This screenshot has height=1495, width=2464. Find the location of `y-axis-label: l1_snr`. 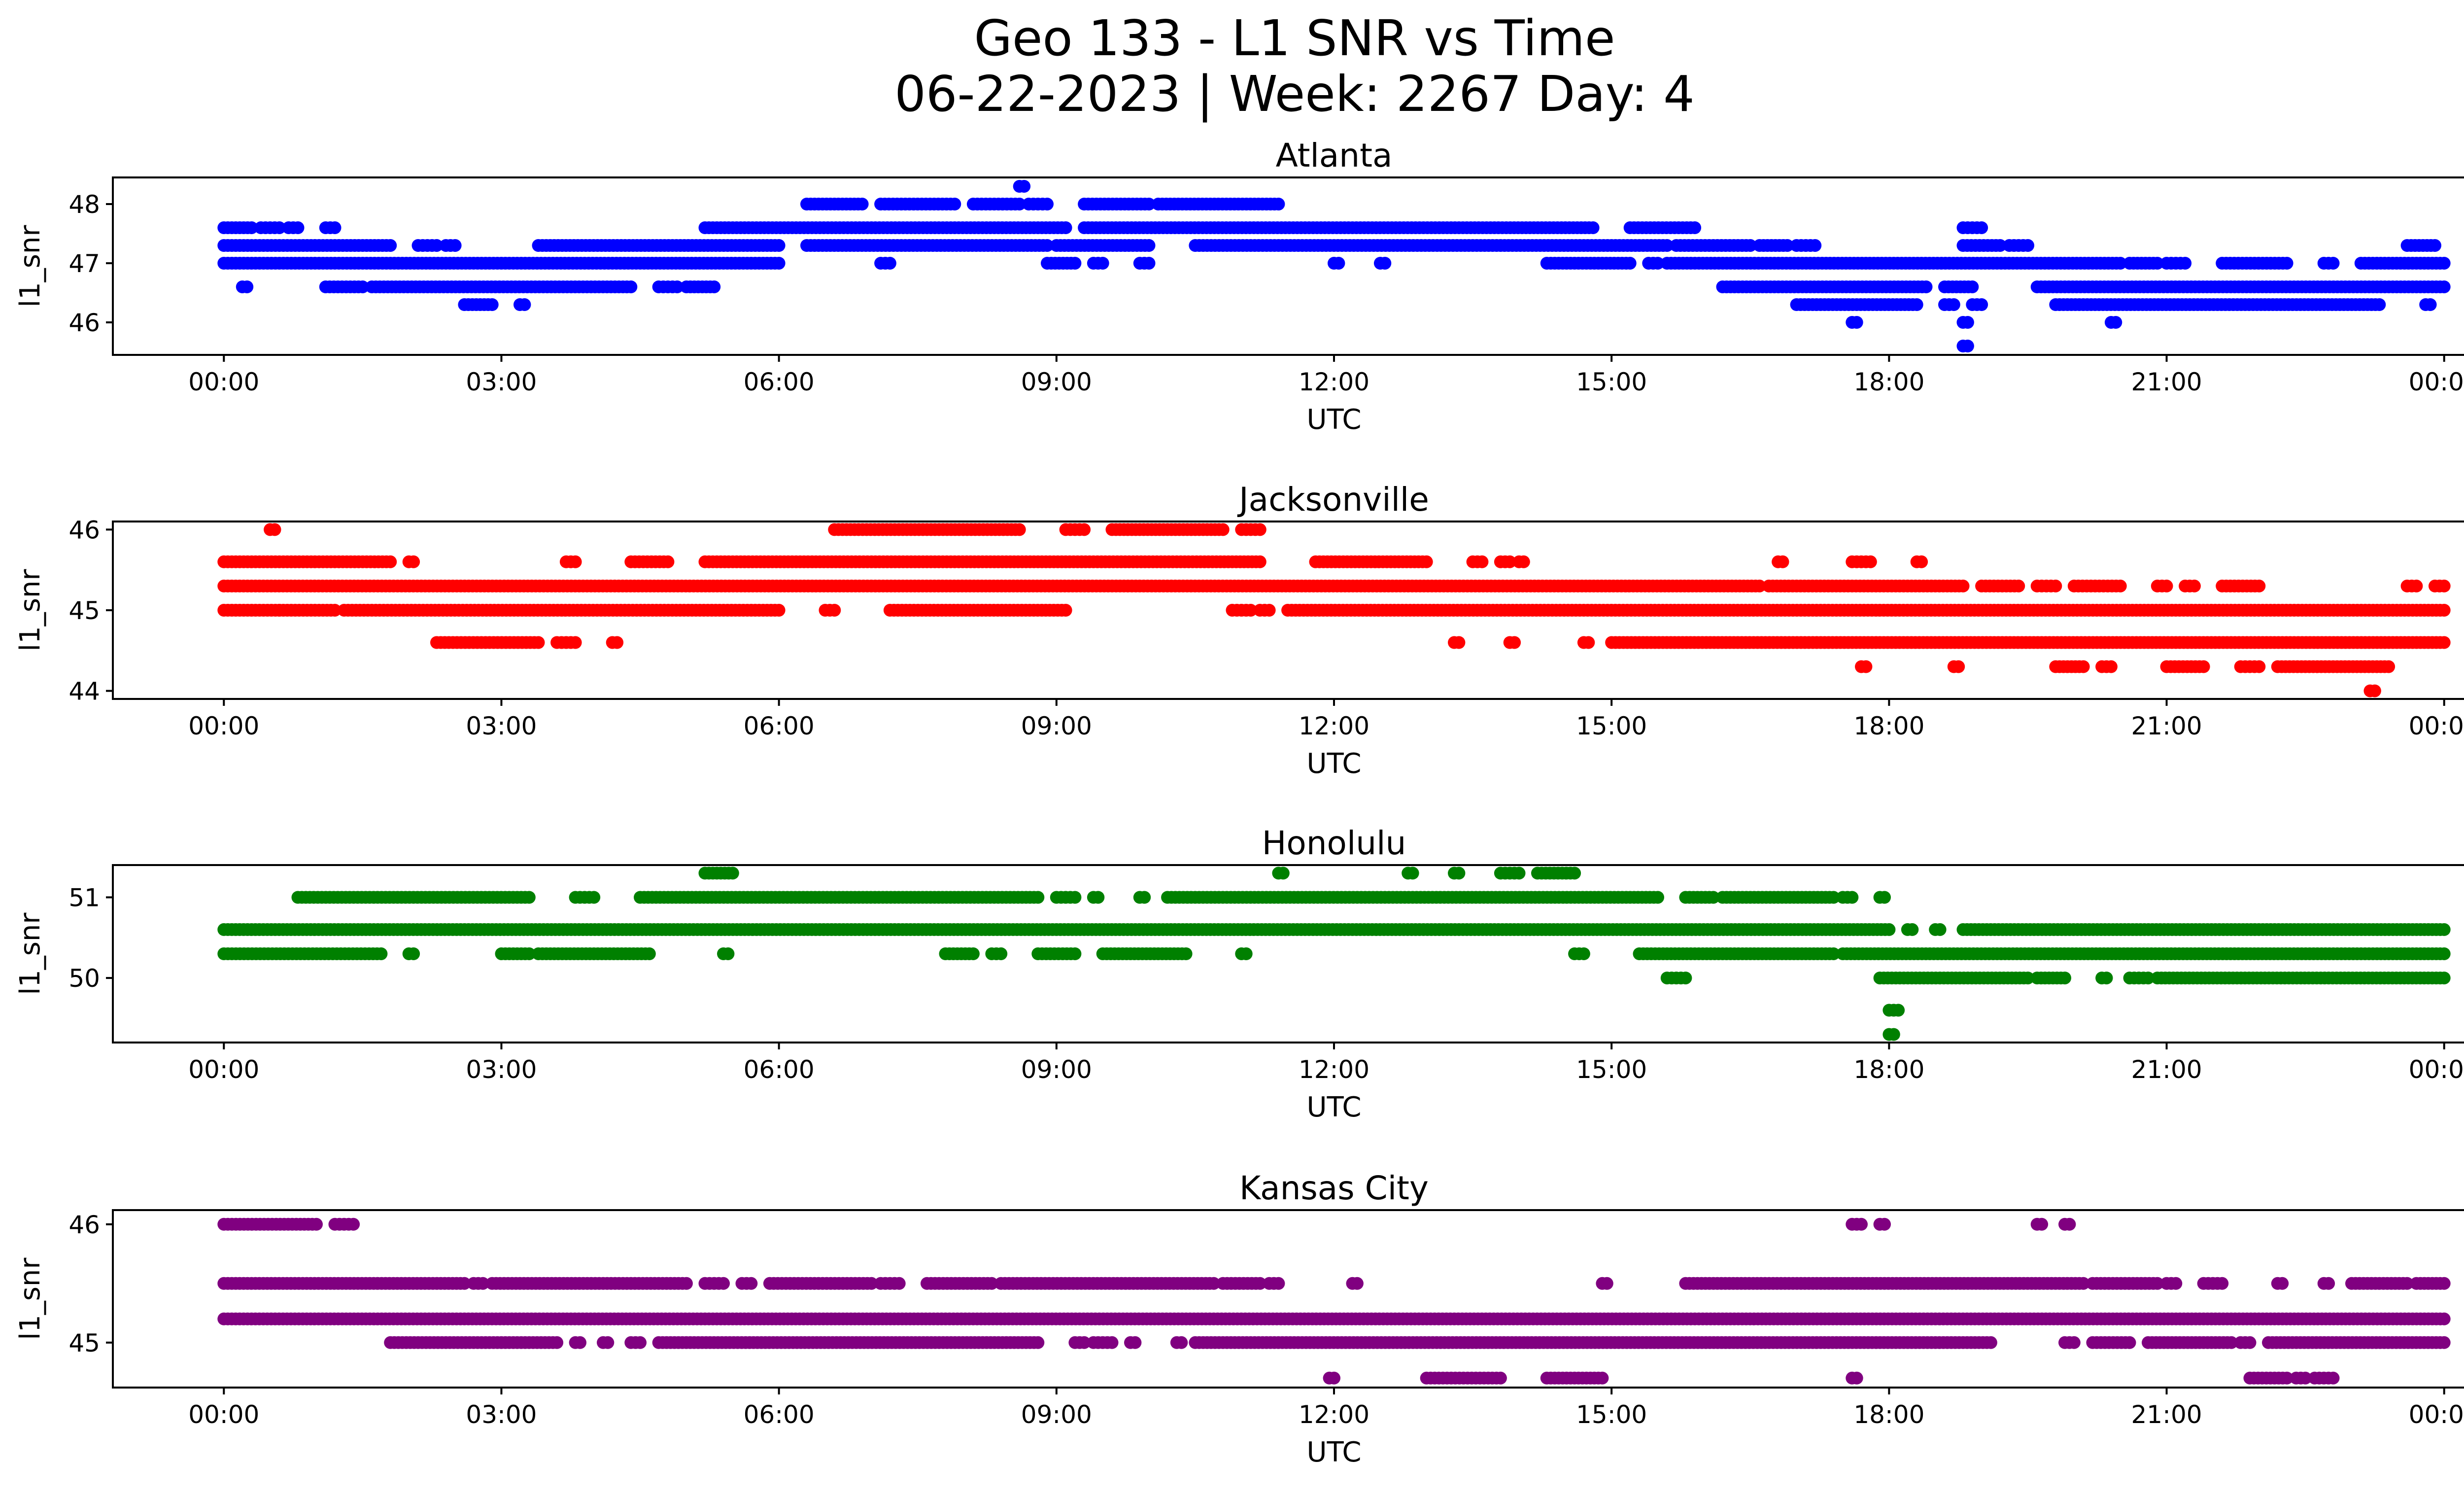

y-axis-label: l1_snr is located at coordinates (30, 953).